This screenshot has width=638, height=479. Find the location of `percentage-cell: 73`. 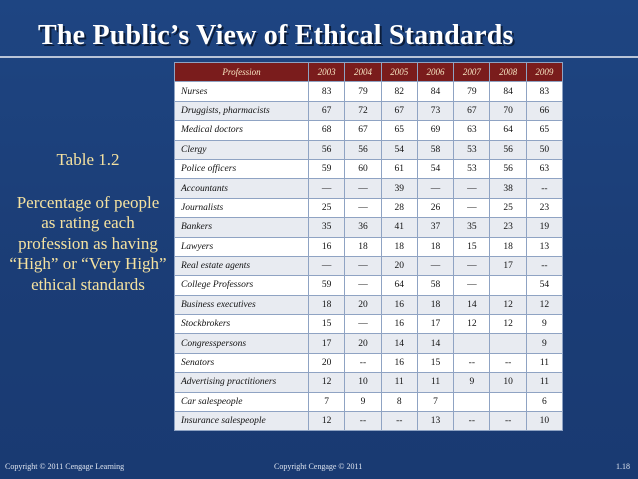

percentage-cell: 73 is located at coordinates (435, 111).